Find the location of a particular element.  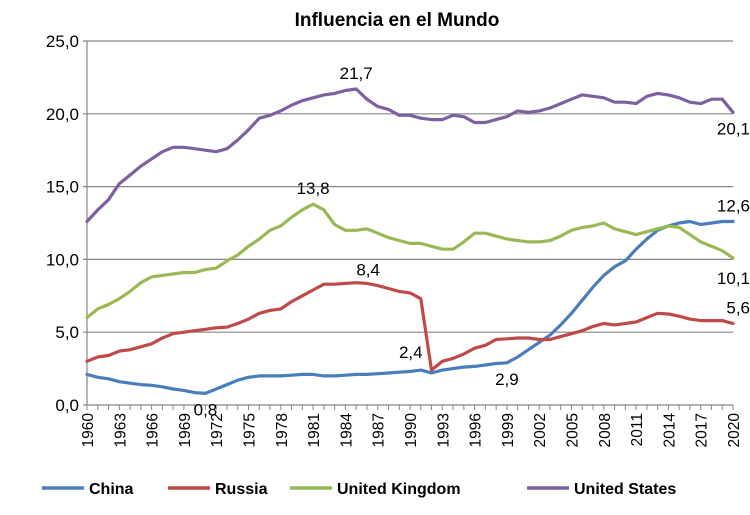

x-tick-label: 1987 is located at coordinates (379, 430).